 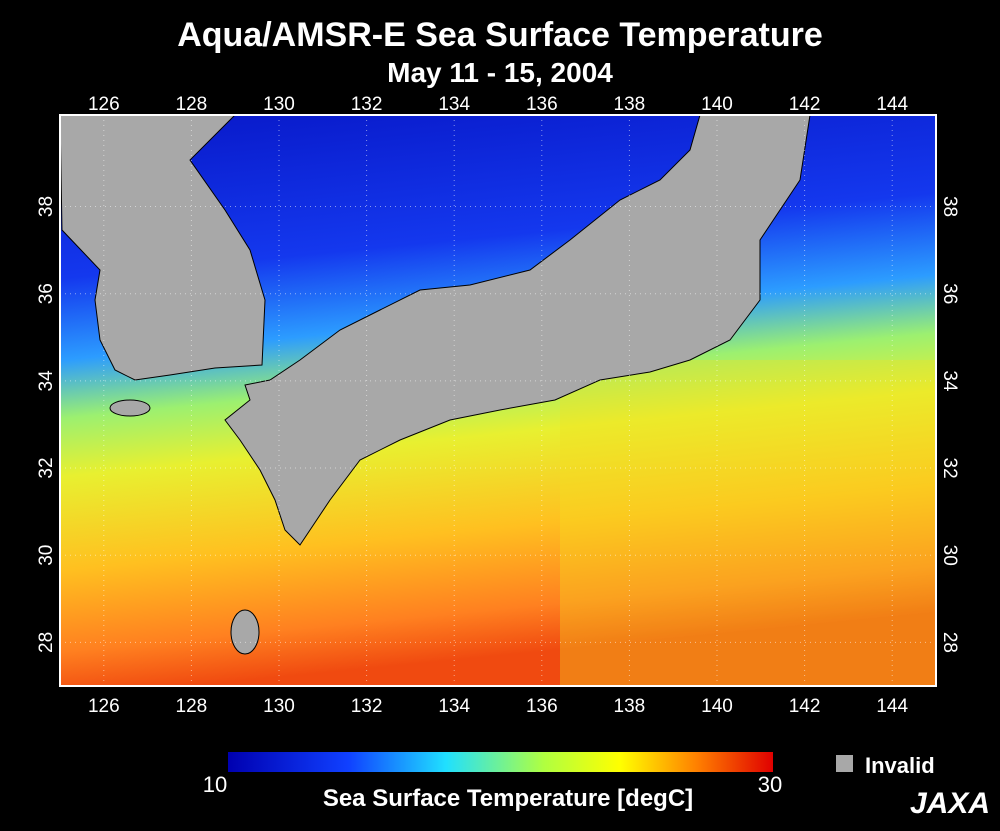 What do you see at coordinates (949, 467) in the screenshot?
I see `lat-tick-label-right: 32` at bounding box center [949, 467].